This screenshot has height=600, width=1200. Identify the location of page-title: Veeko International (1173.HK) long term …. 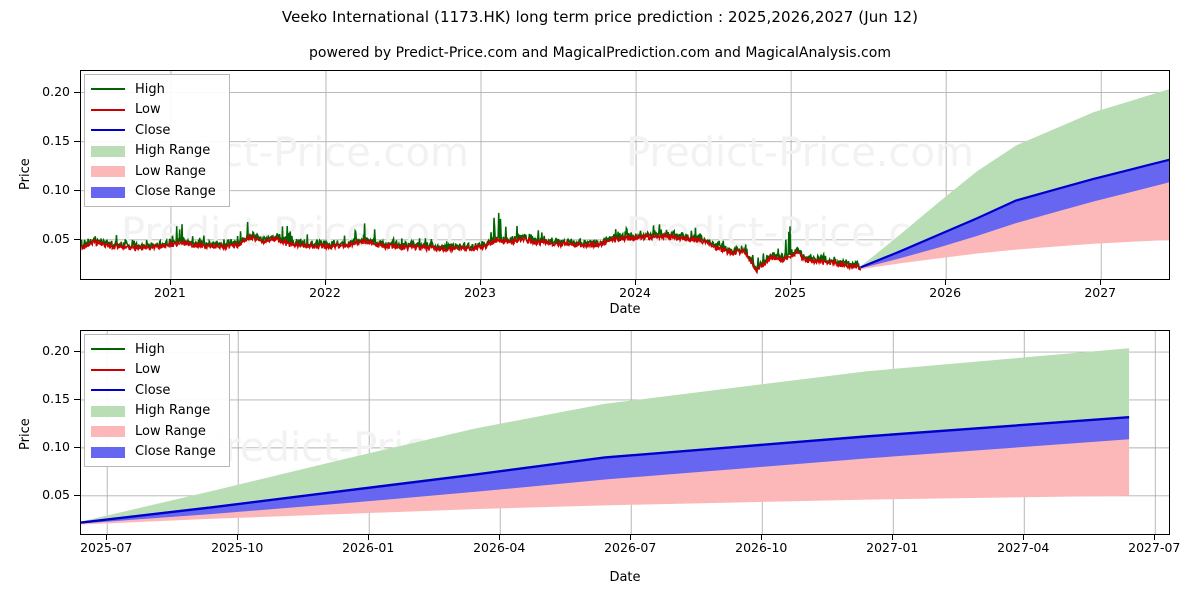
(600, 17).